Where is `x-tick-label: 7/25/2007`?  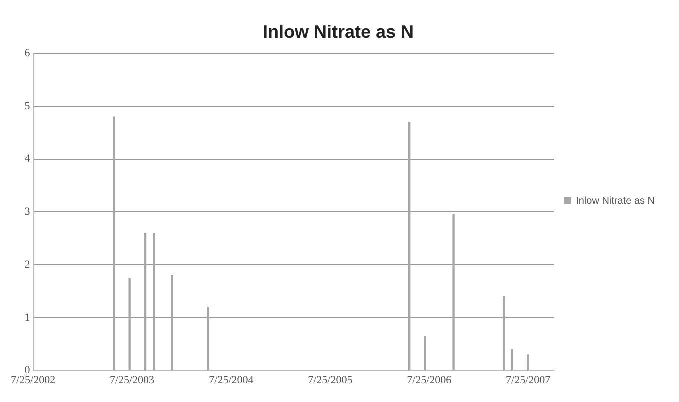
x-tick-label: 7/25/2007 is located at coordinates (529, 380).